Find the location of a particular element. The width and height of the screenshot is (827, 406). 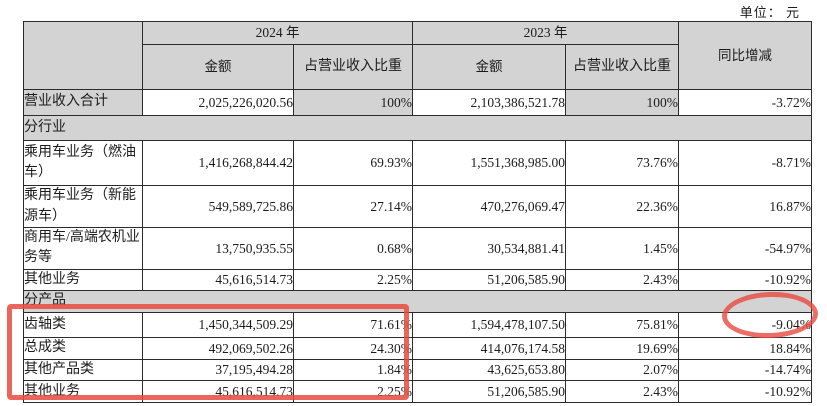

amount-2024-header: 金额 is located at coordinates (218, 67).